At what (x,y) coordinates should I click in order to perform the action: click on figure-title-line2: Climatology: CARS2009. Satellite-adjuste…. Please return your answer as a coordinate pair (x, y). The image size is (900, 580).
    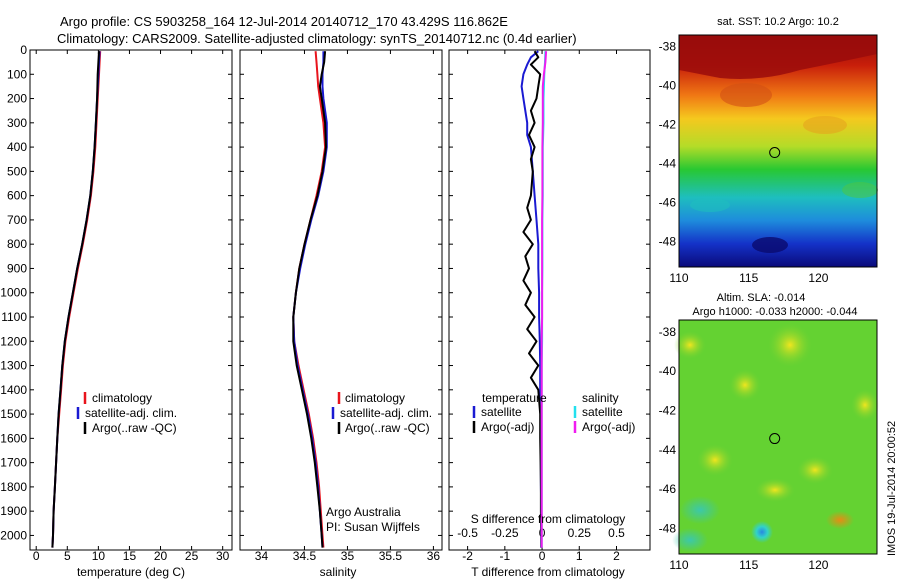
    Looking at the image, I should click on (317, 38).